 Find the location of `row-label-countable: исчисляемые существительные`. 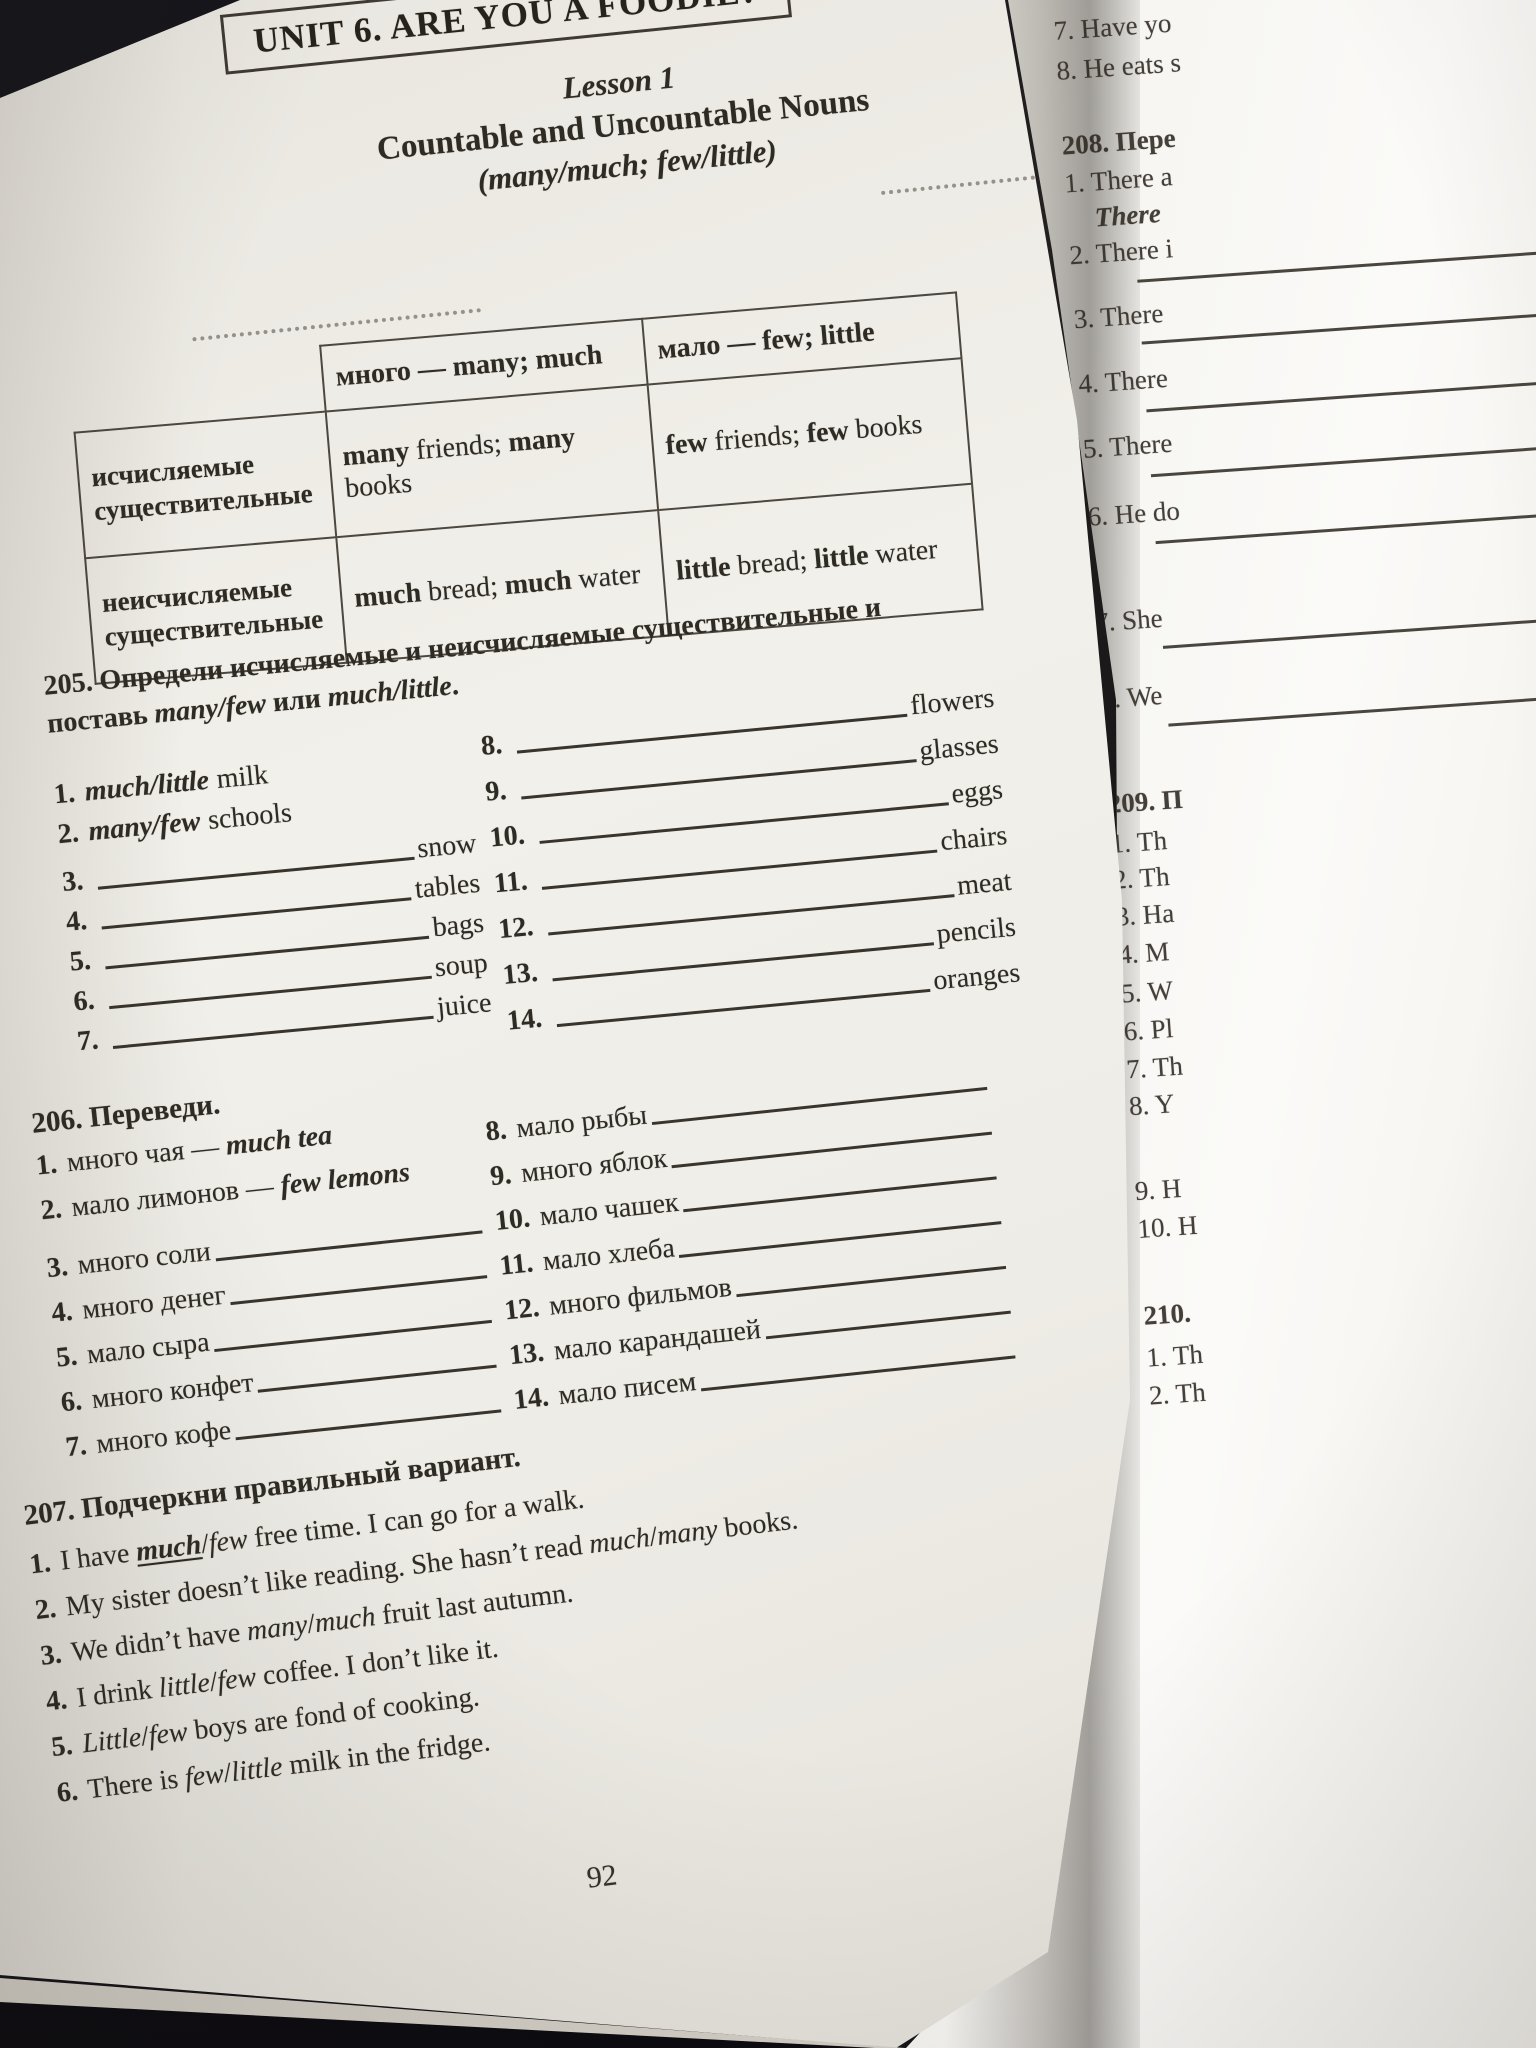

row-label-countable: исчисляемые существительные is located at coordinates (205, 485).